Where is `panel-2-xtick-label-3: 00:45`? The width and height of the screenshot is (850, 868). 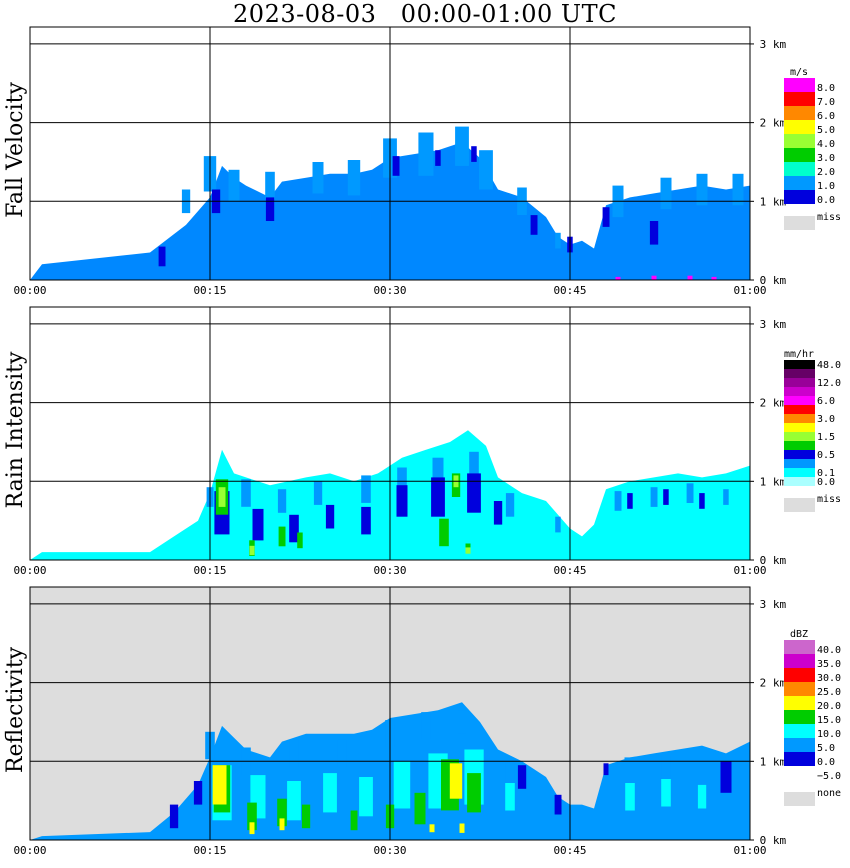 panel-2-xtick-label-3: 00:45 is located at coordinates (569, 570).